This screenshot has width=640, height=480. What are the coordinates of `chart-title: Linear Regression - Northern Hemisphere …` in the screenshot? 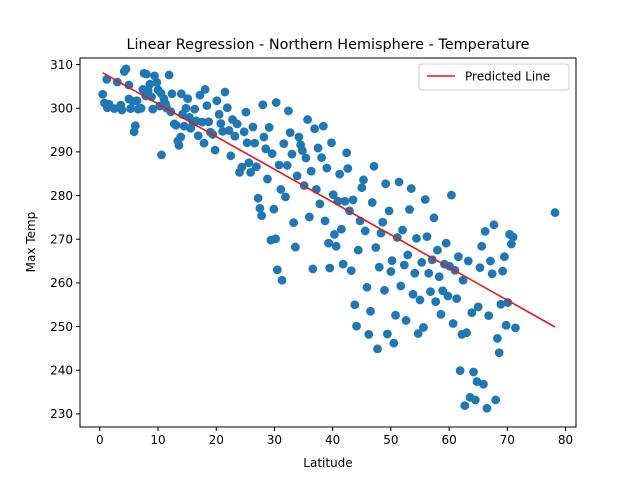 It's located at (327, 45).